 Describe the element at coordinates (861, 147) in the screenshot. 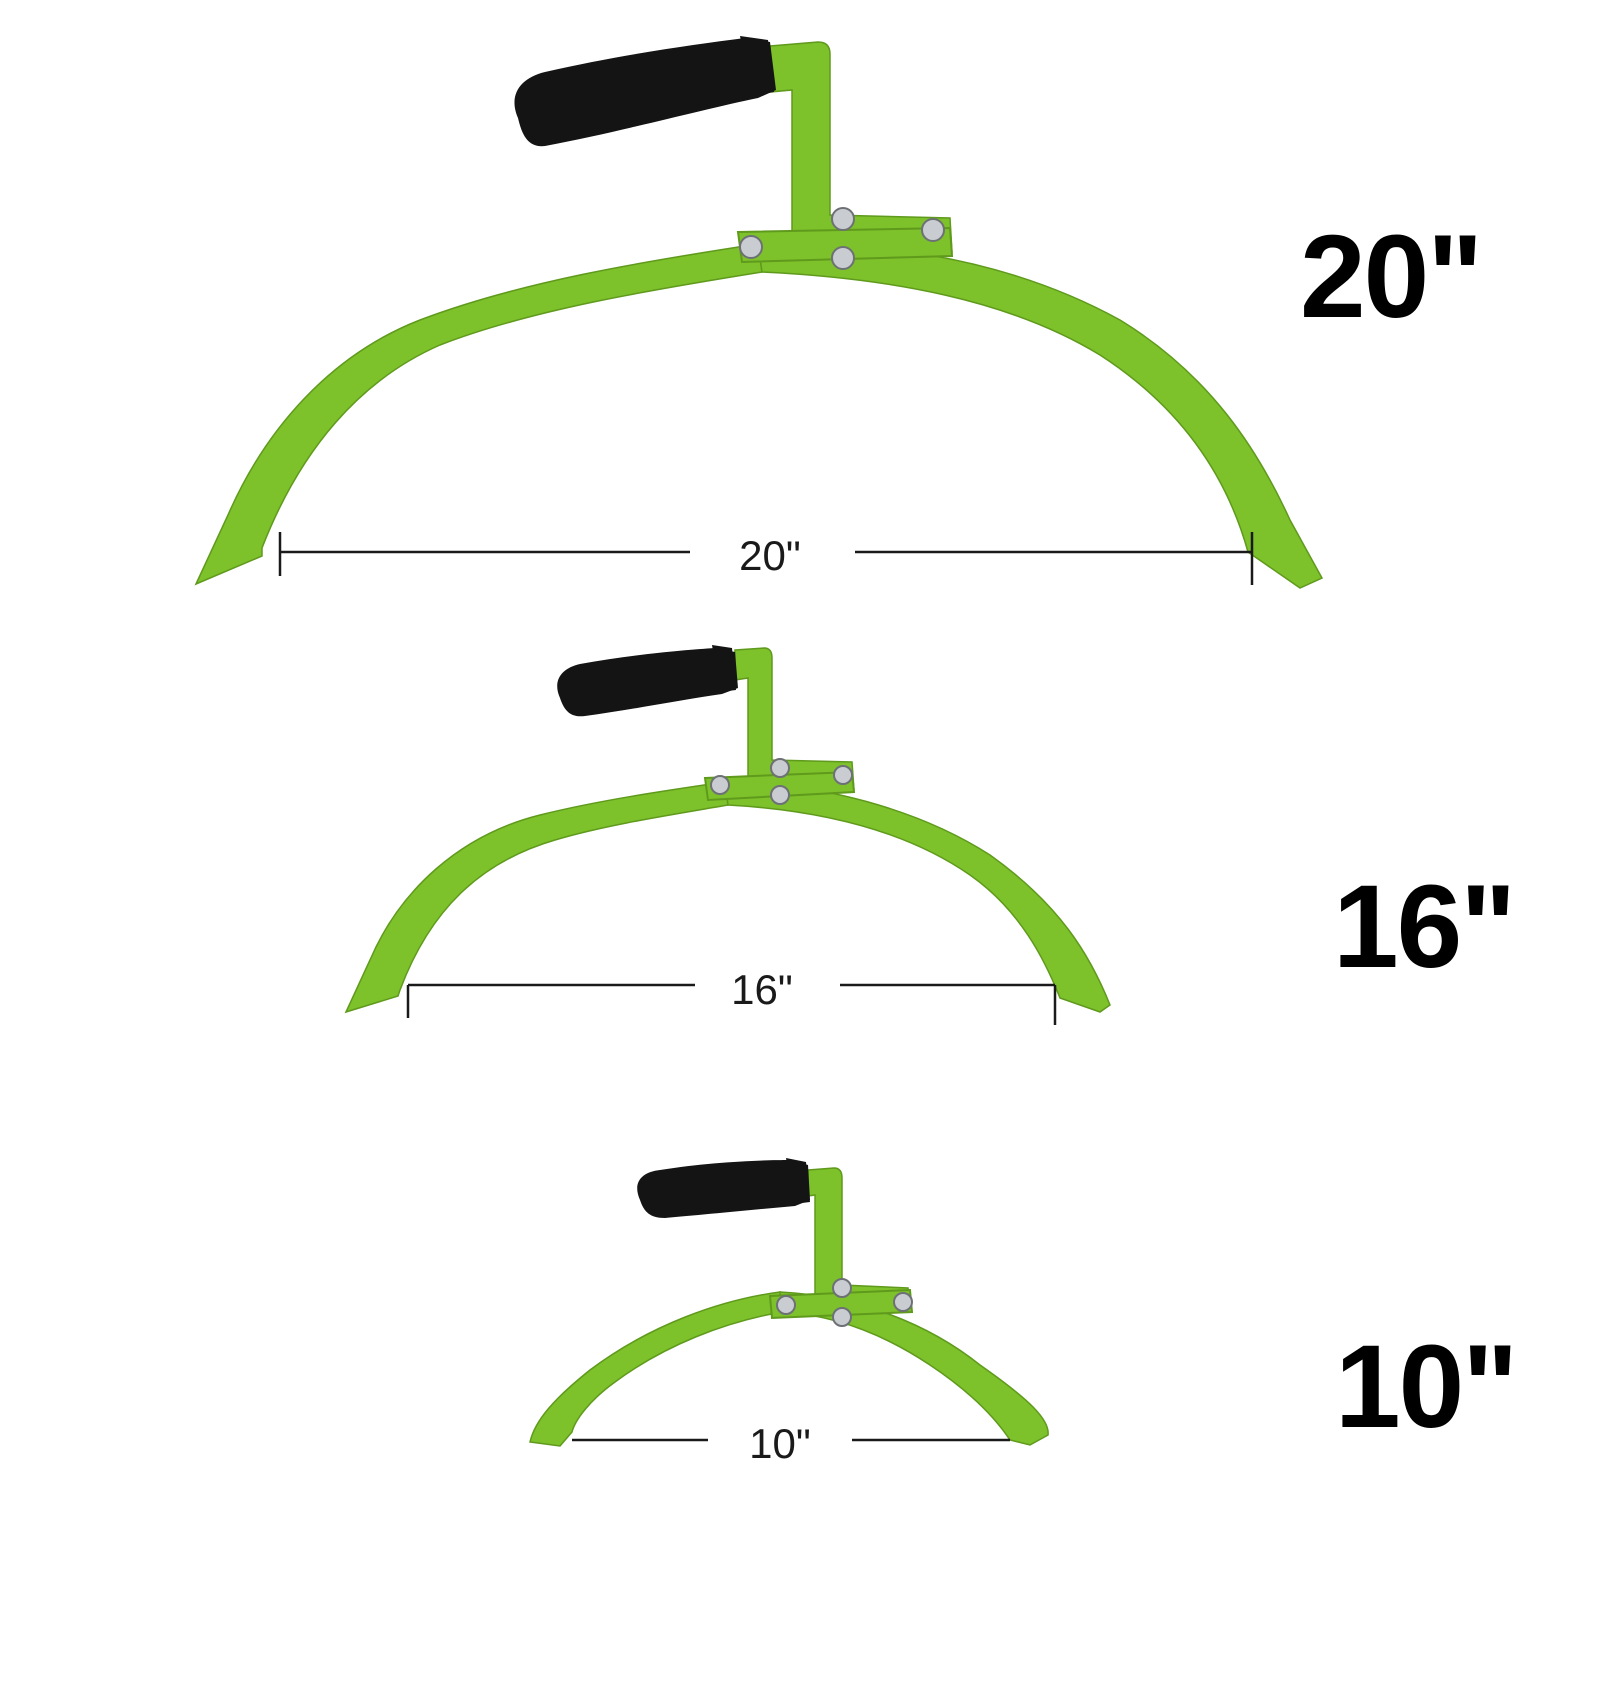

I see `crank-bracket` at that location.